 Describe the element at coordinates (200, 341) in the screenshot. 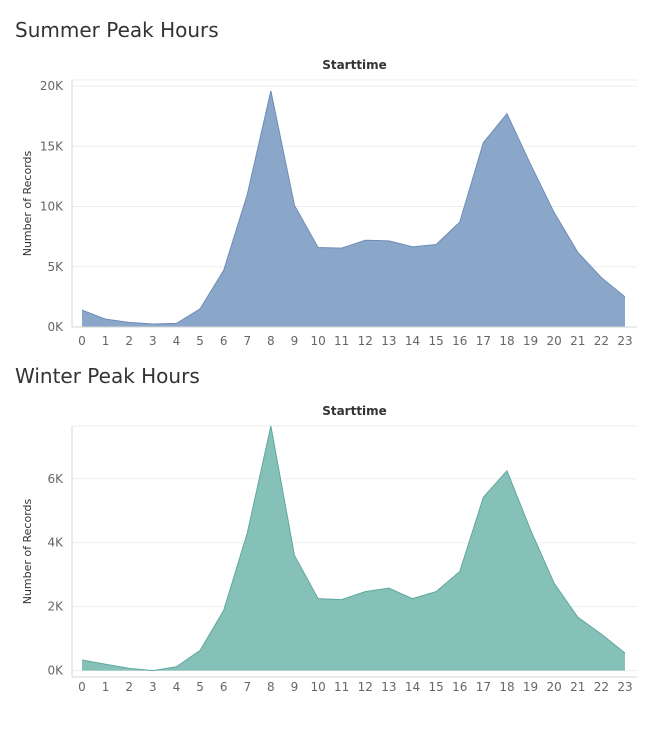

I see `summer-x-tick-label: 5` at that location.